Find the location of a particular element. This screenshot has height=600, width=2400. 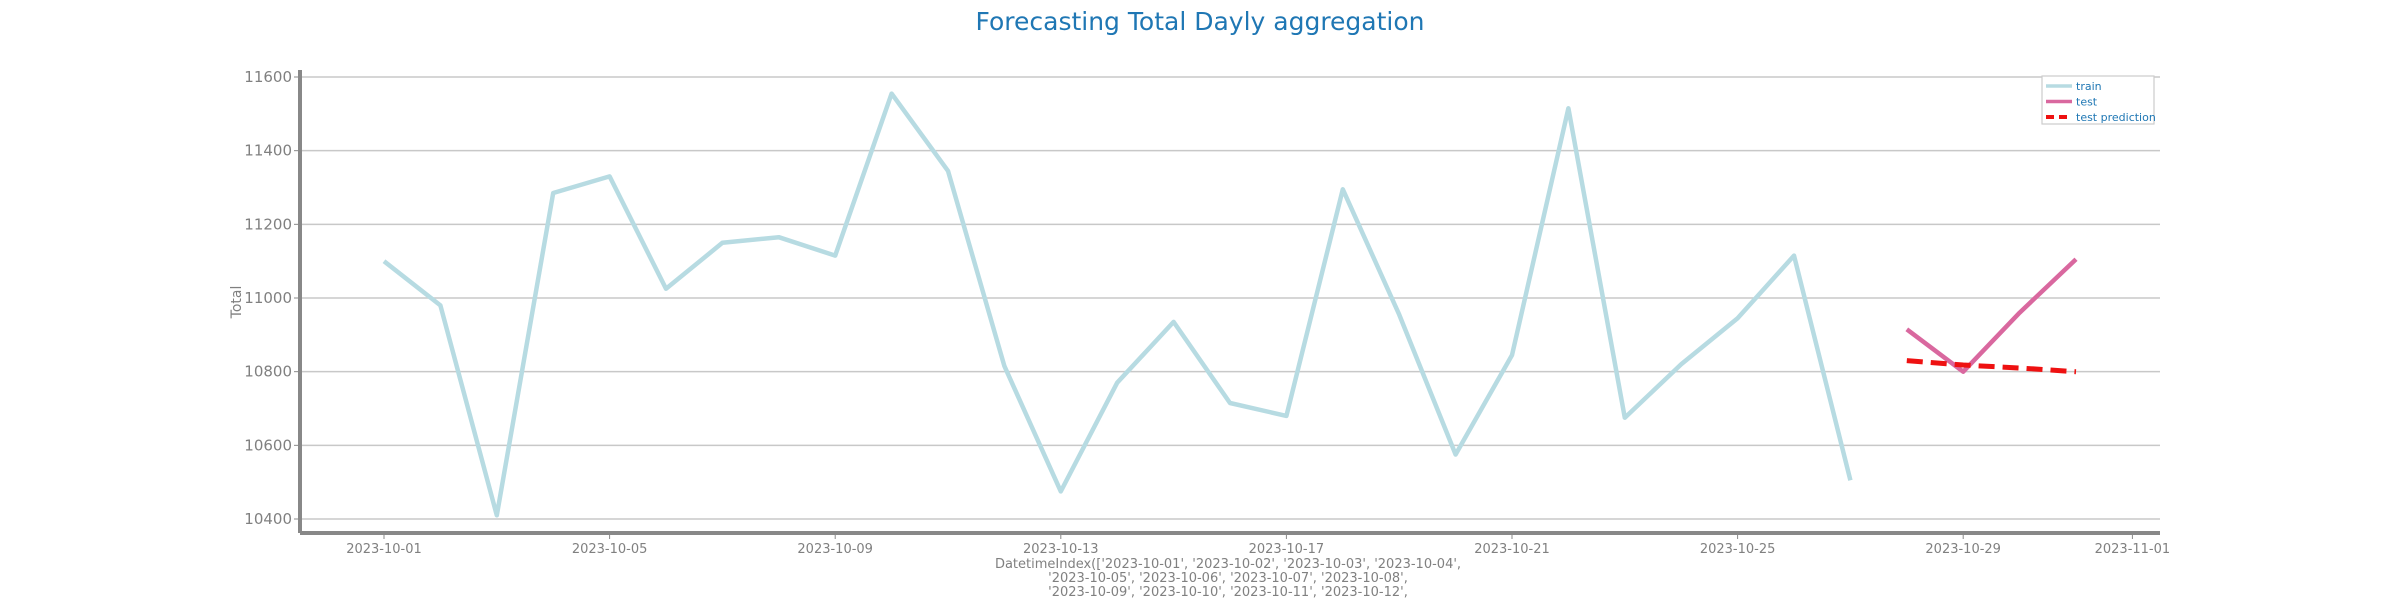

x-tick-label: 2023-10-29 is located at coordinates (1963, 549).